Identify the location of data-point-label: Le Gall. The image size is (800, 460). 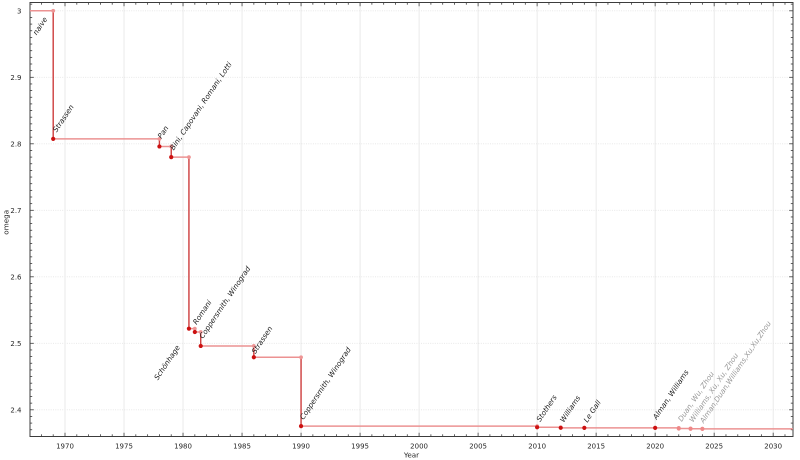
(592, 410).